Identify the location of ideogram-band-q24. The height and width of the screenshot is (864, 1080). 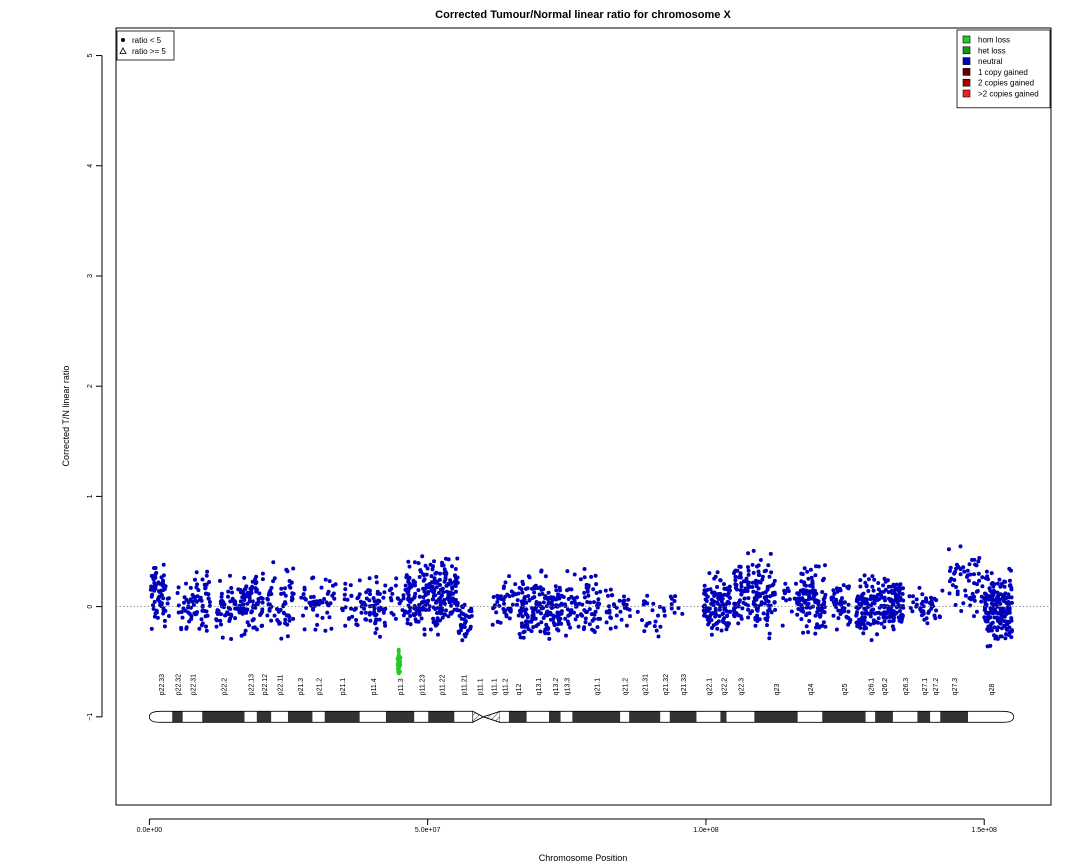
(810, 717).